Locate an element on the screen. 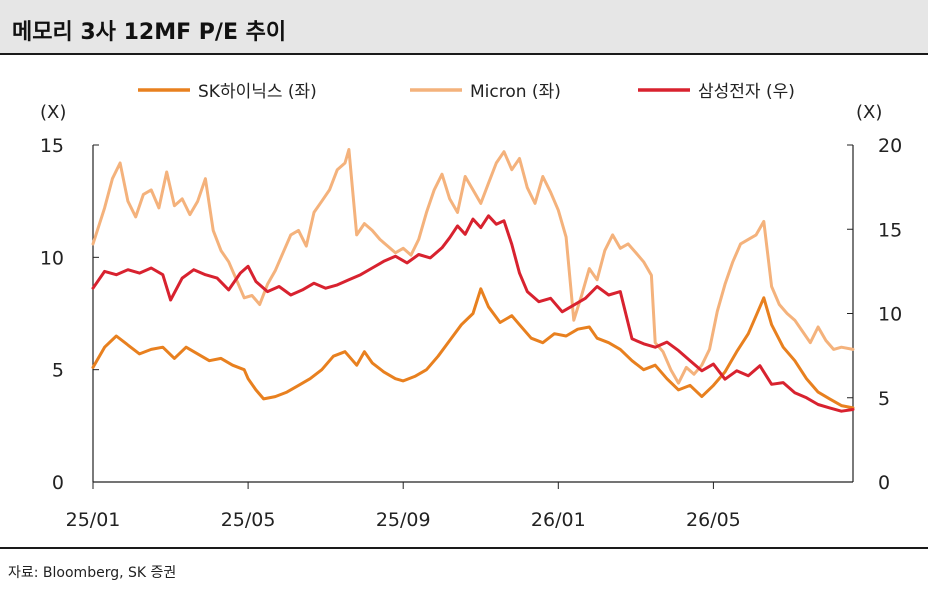 The height and width of the screenshot is (590, 928). right-tick-label: 5 is located at coordinates (884, 399).